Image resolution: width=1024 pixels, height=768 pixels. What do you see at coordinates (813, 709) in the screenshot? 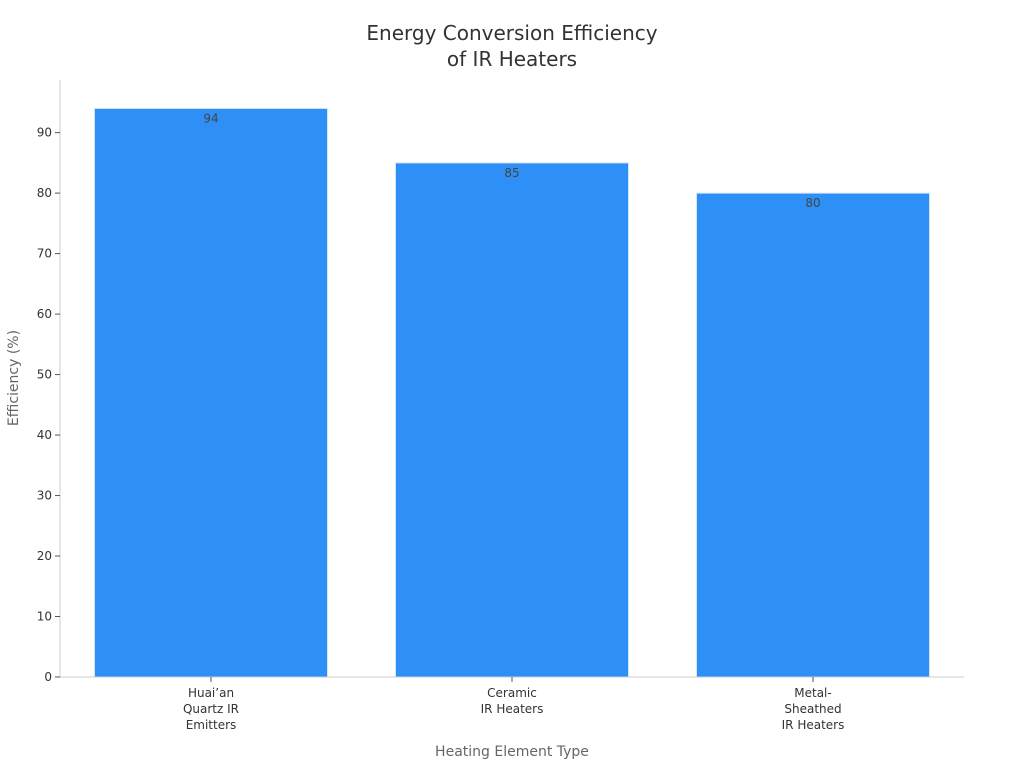
I see `x-tick-label-3: Metal-Sheathed IR Heaters` at bounding box center [813, 709].